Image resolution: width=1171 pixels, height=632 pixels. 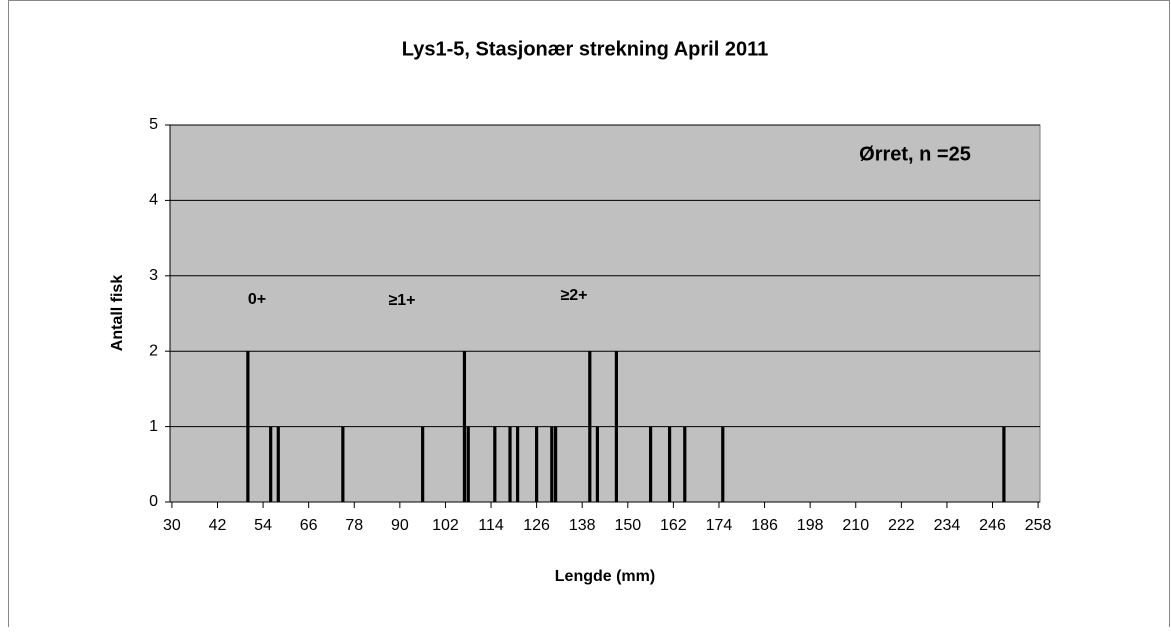 What do you see at coordinates (153, 426) in the screenshot?
I see `y-tick-label: 1` at bounding box center [153, 426].